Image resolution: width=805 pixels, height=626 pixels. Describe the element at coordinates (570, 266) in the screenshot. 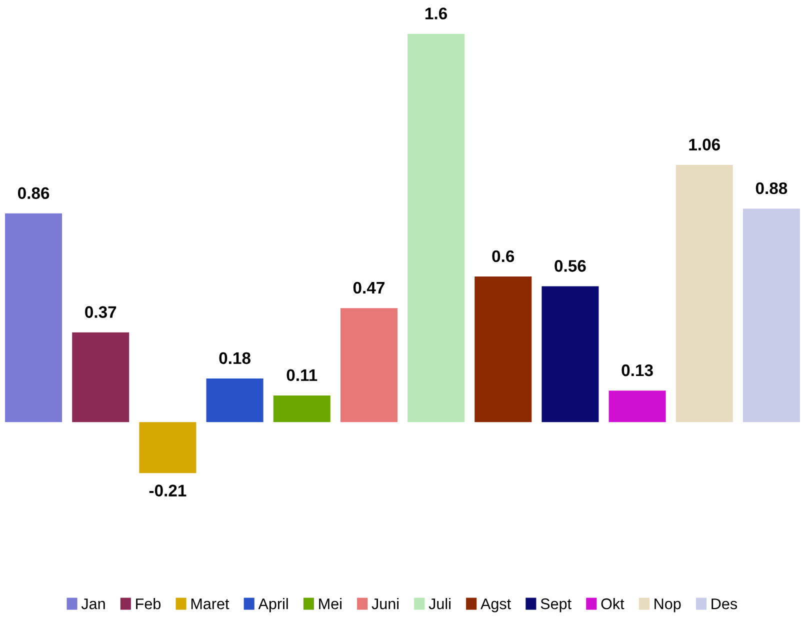

I see `data-label: 0.56` at that location.